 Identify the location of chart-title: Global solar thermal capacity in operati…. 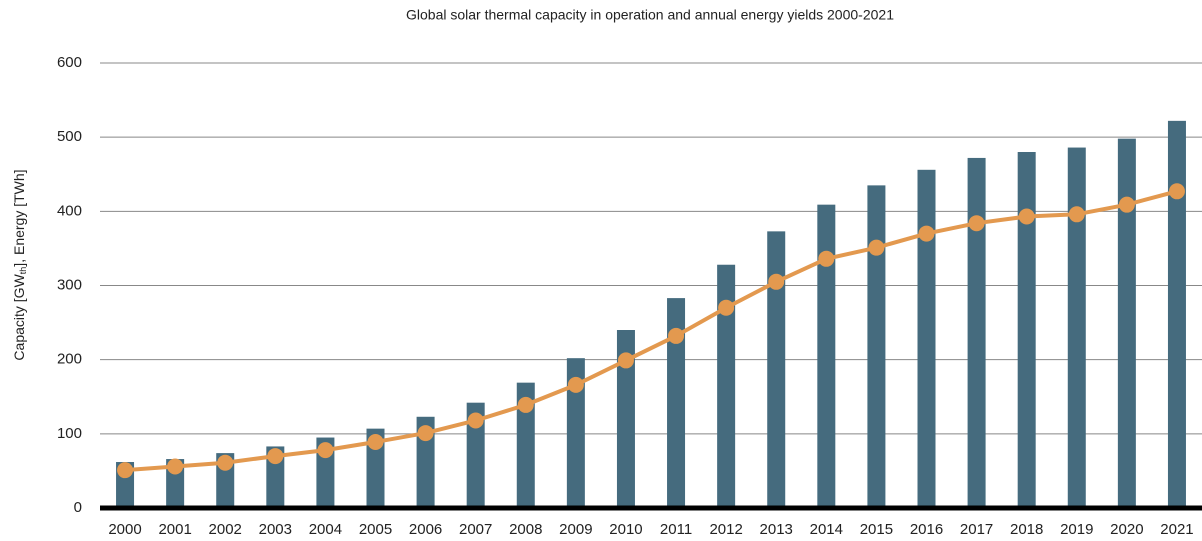
(650, 15).